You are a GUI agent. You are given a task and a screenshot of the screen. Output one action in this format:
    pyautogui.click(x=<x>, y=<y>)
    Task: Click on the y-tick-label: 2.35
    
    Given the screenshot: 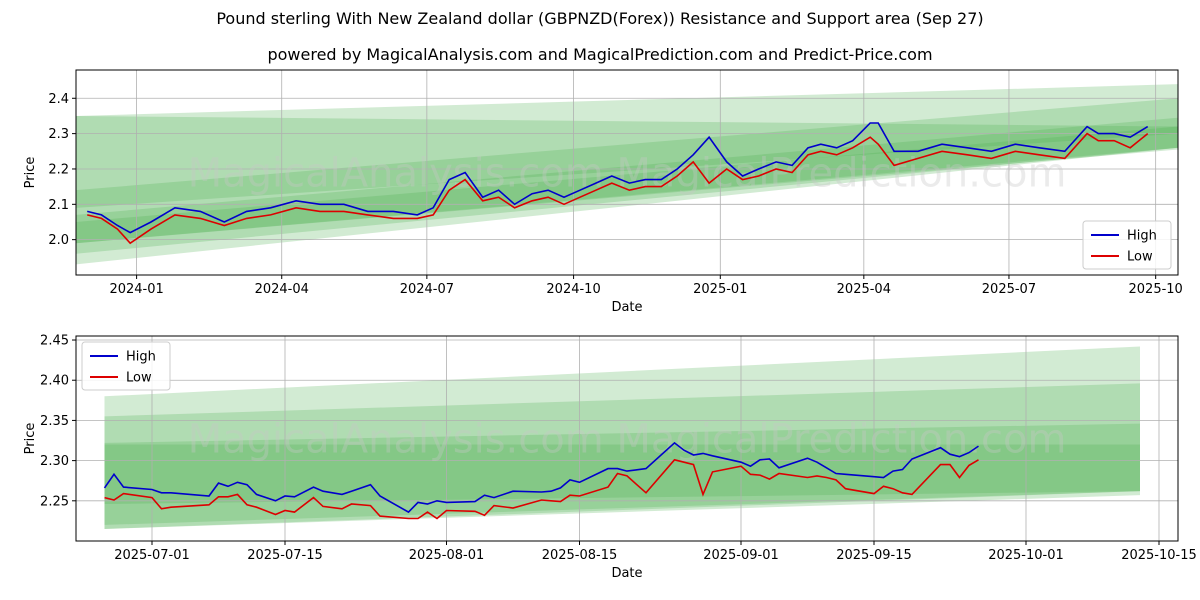 What is the action you would take?
    pyautogui.click(x=54, y=421)
    